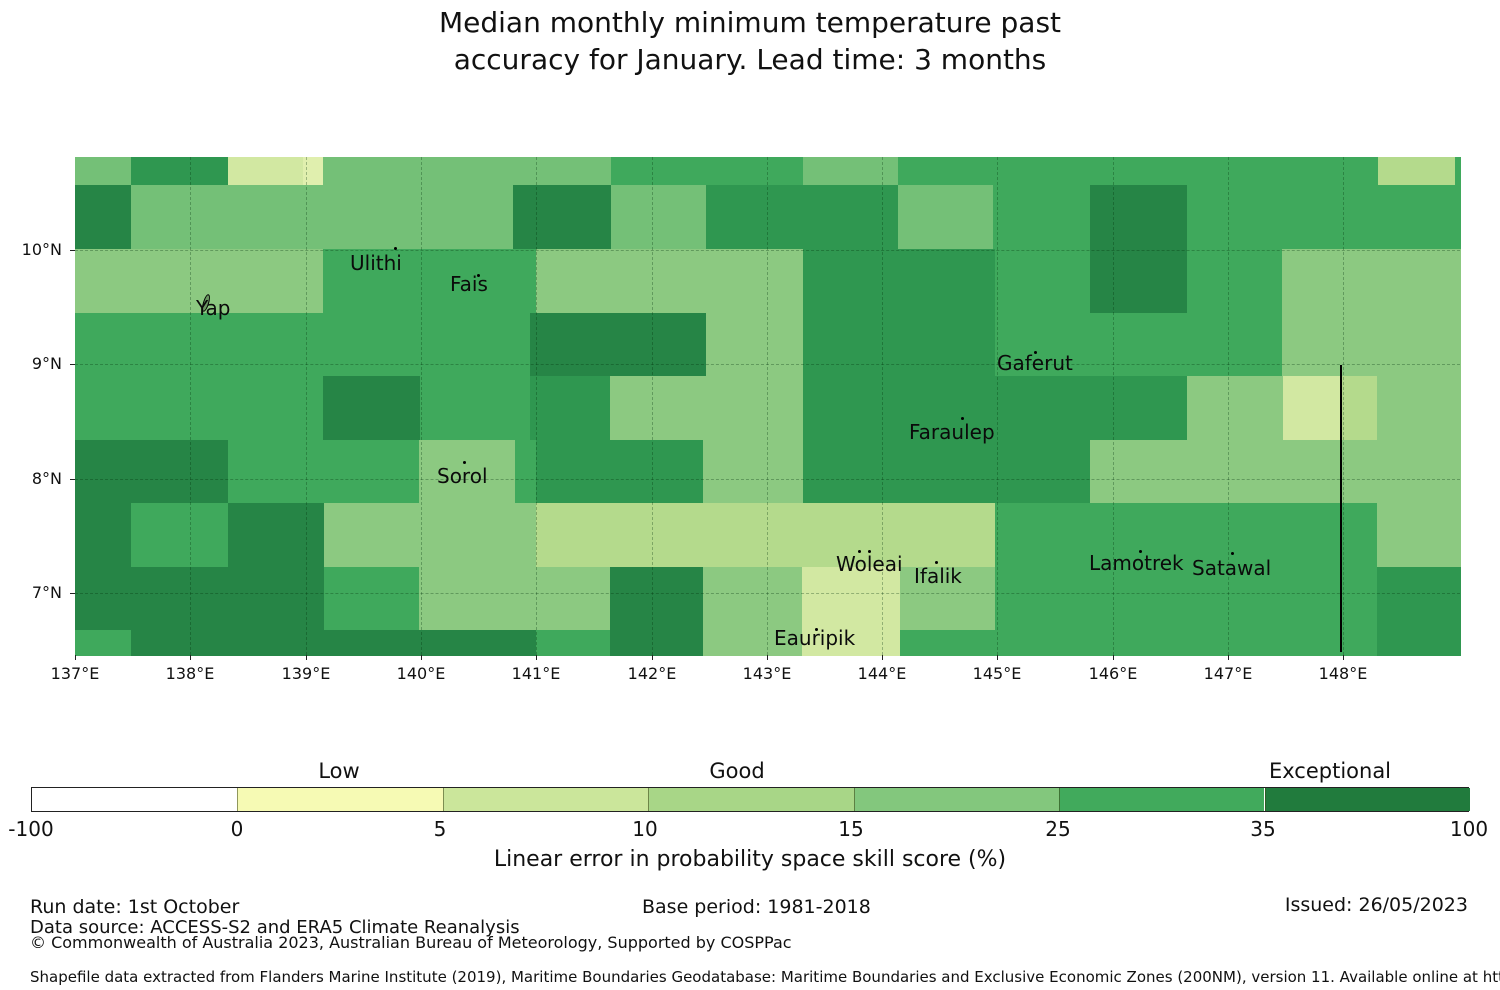 The image size is (1500, 990). I want to click on colorbar-tick-label: 0, so click(237, 829).